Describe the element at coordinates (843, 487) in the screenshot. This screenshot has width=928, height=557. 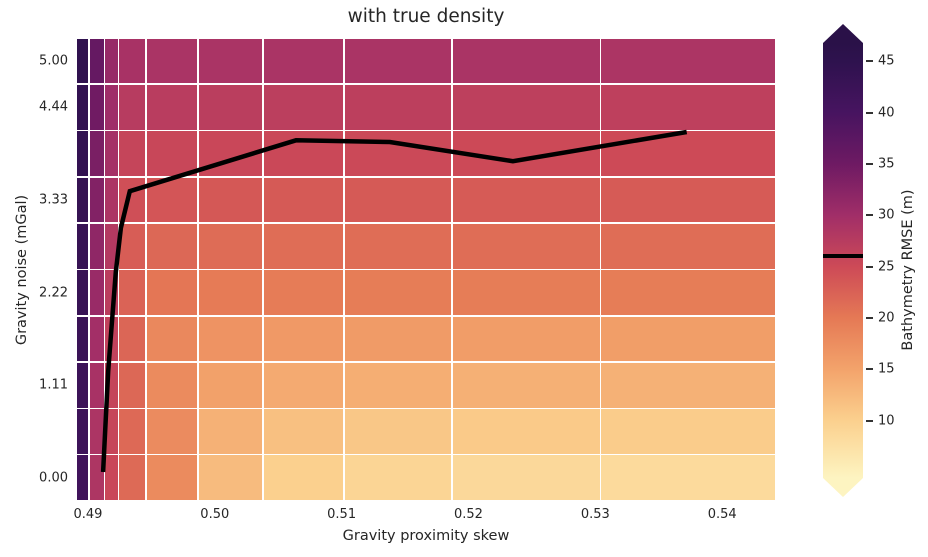
I see `colorbar-arrow-bottom-icon` at that location.